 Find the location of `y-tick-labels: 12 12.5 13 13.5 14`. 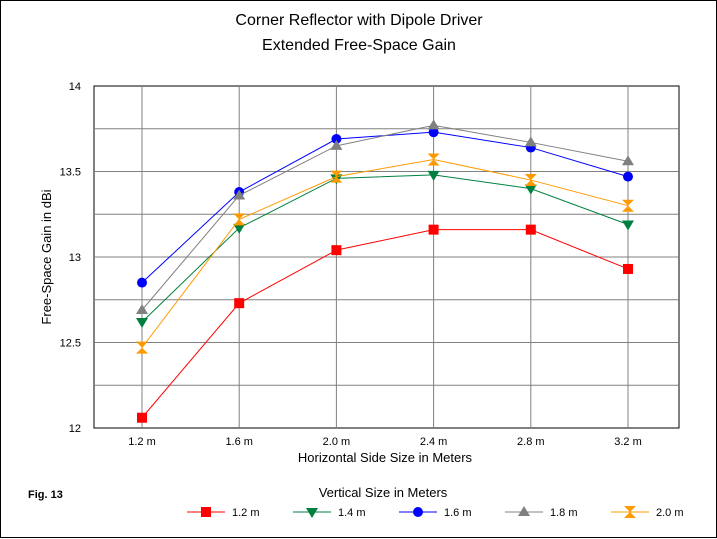

y-tick-labels: 12 12.5 13 13.5 14 is located at coordinates (70, 258).